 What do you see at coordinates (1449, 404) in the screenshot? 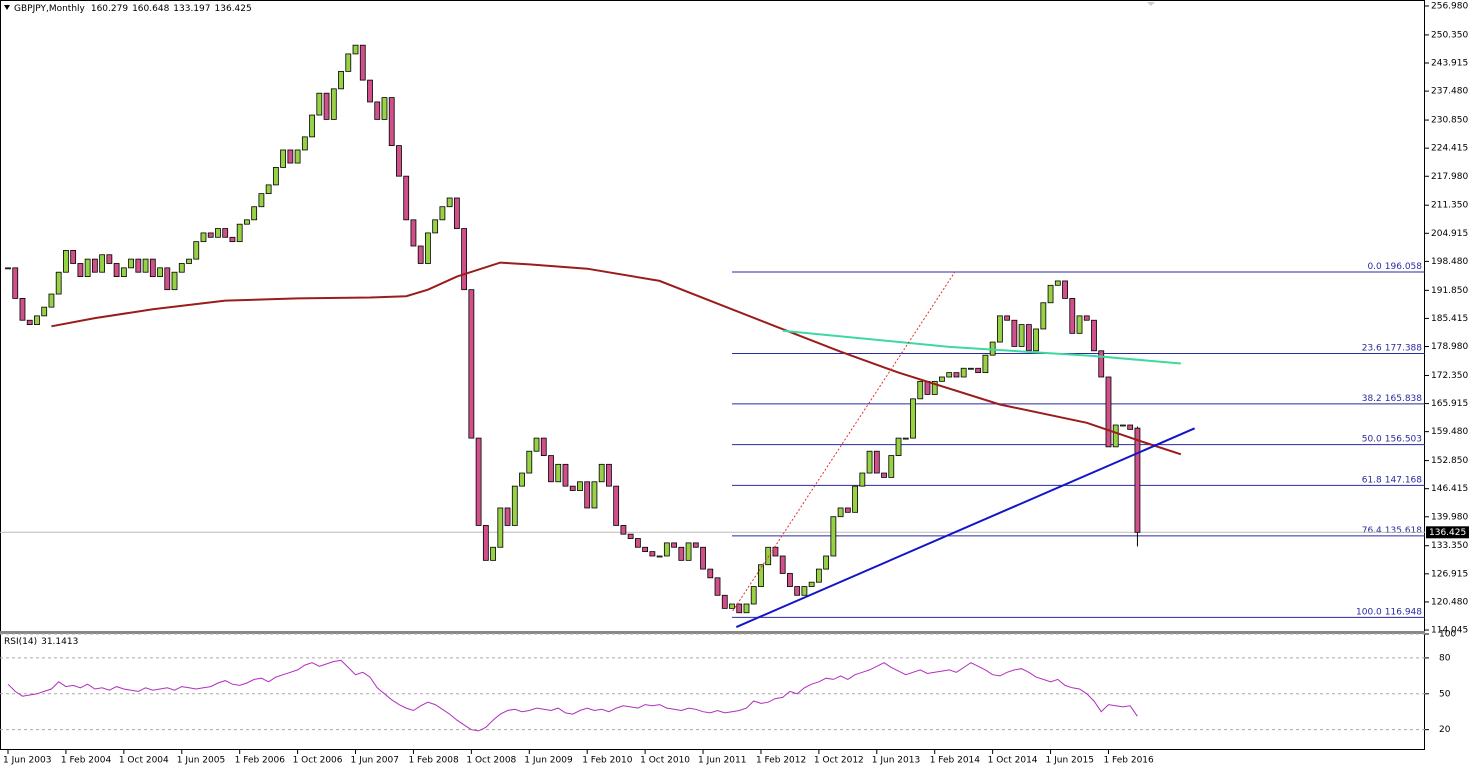
I see `y-tick-label: 165.915` at bounding box center [1449, 404].